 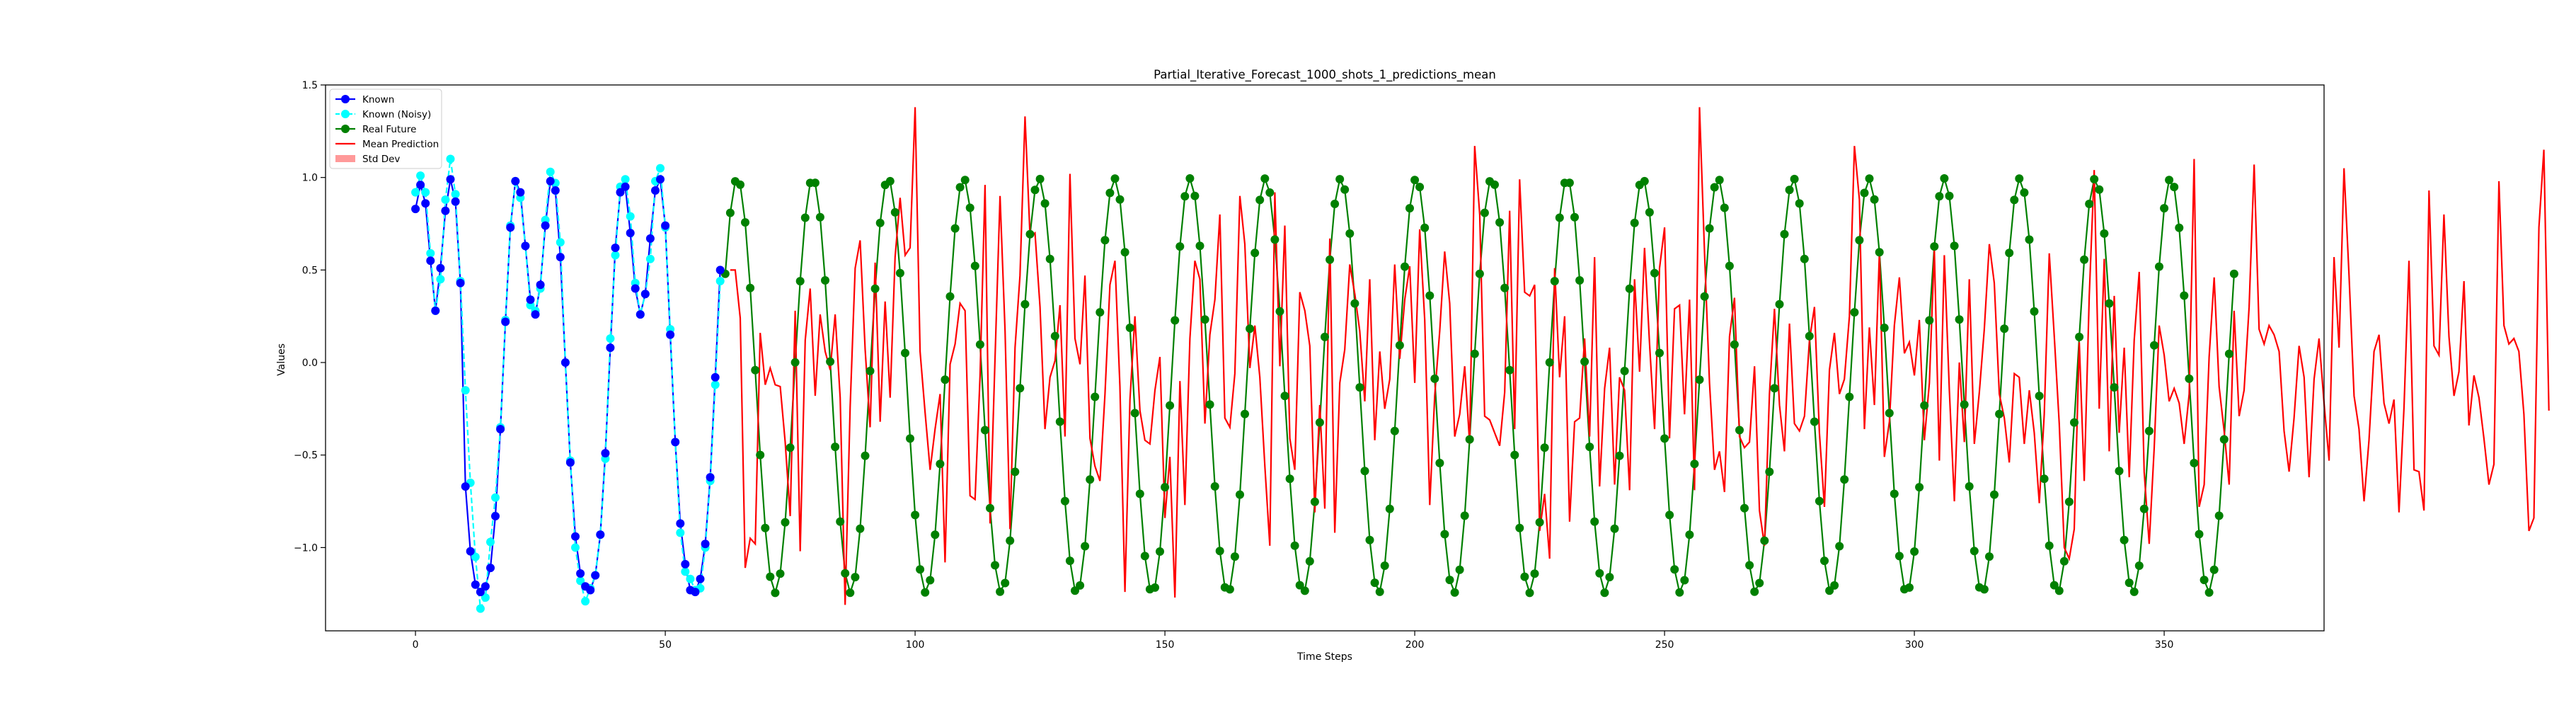 What do you see at coordinates (345, 114) in the screenshot?
I see `legend-marker-noisy` at bounding box center [345, 114].